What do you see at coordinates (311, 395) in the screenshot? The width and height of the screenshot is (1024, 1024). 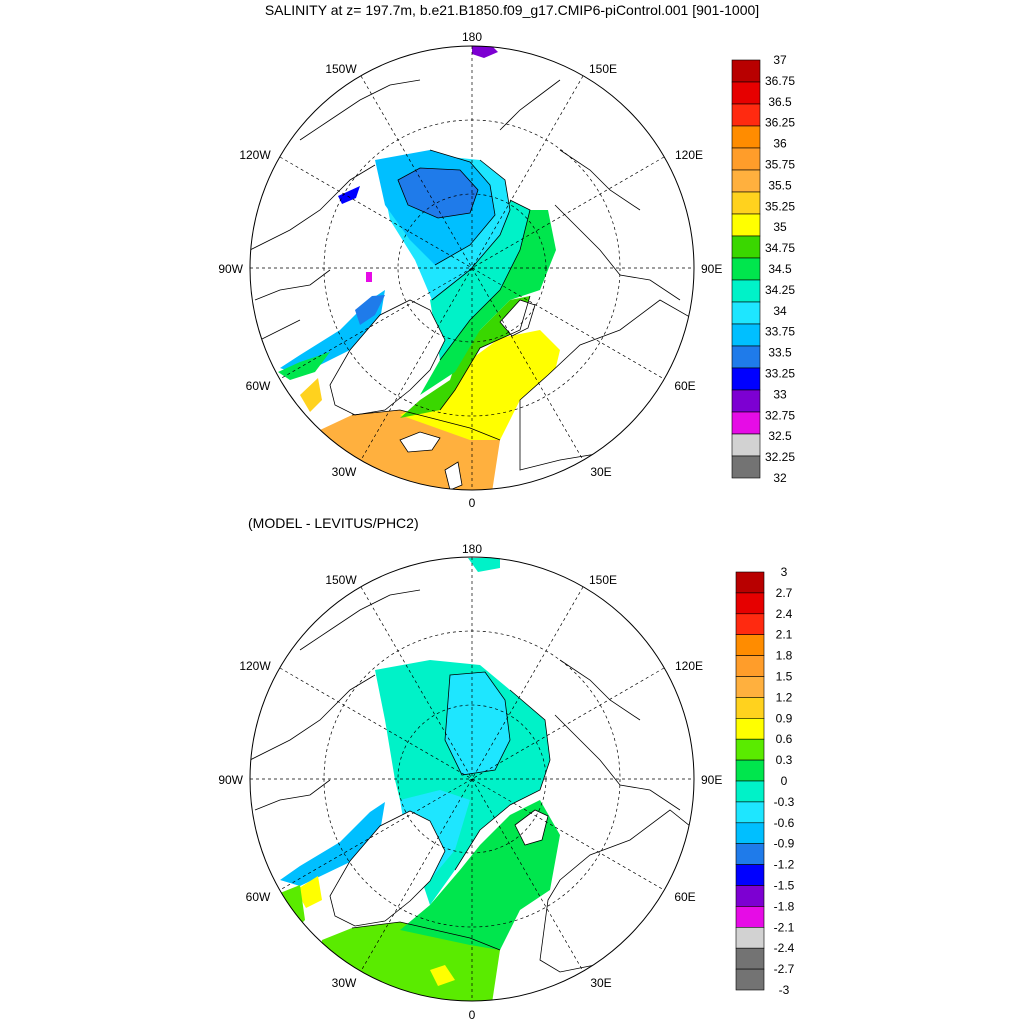 I see `labrador-yellow` at bounding box center [311, 395].